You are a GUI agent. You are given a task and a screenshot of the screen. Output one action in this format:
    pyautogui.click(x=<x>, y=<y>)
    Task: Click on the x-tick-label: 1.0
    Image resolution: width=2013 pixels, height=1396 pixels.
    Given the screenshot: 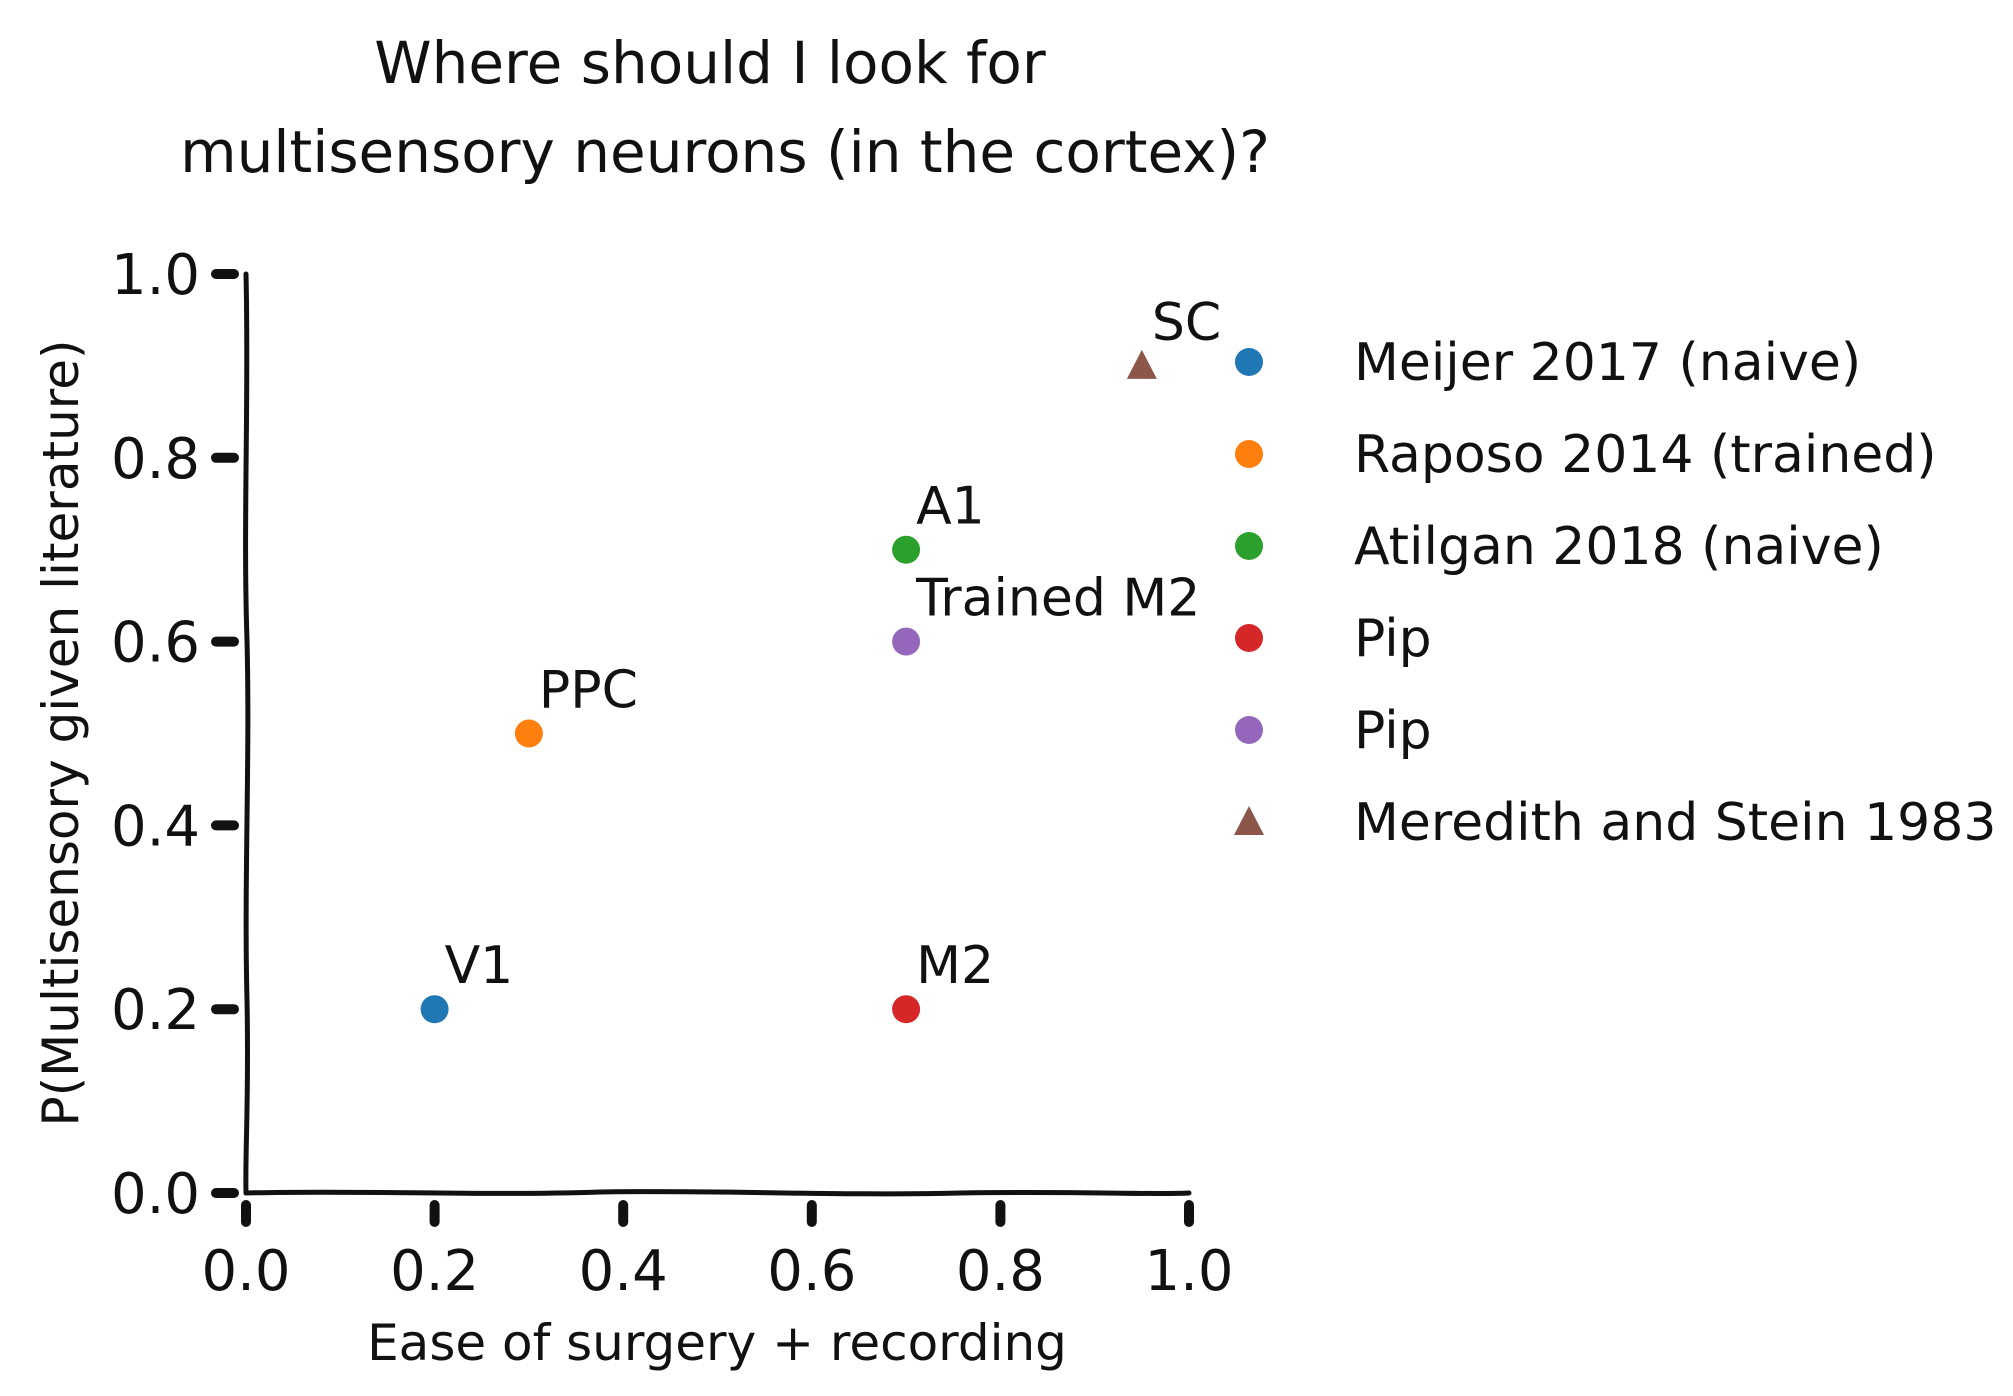 What is the action you would take?
    pyautogui.click(x=1188, y=1271)
    